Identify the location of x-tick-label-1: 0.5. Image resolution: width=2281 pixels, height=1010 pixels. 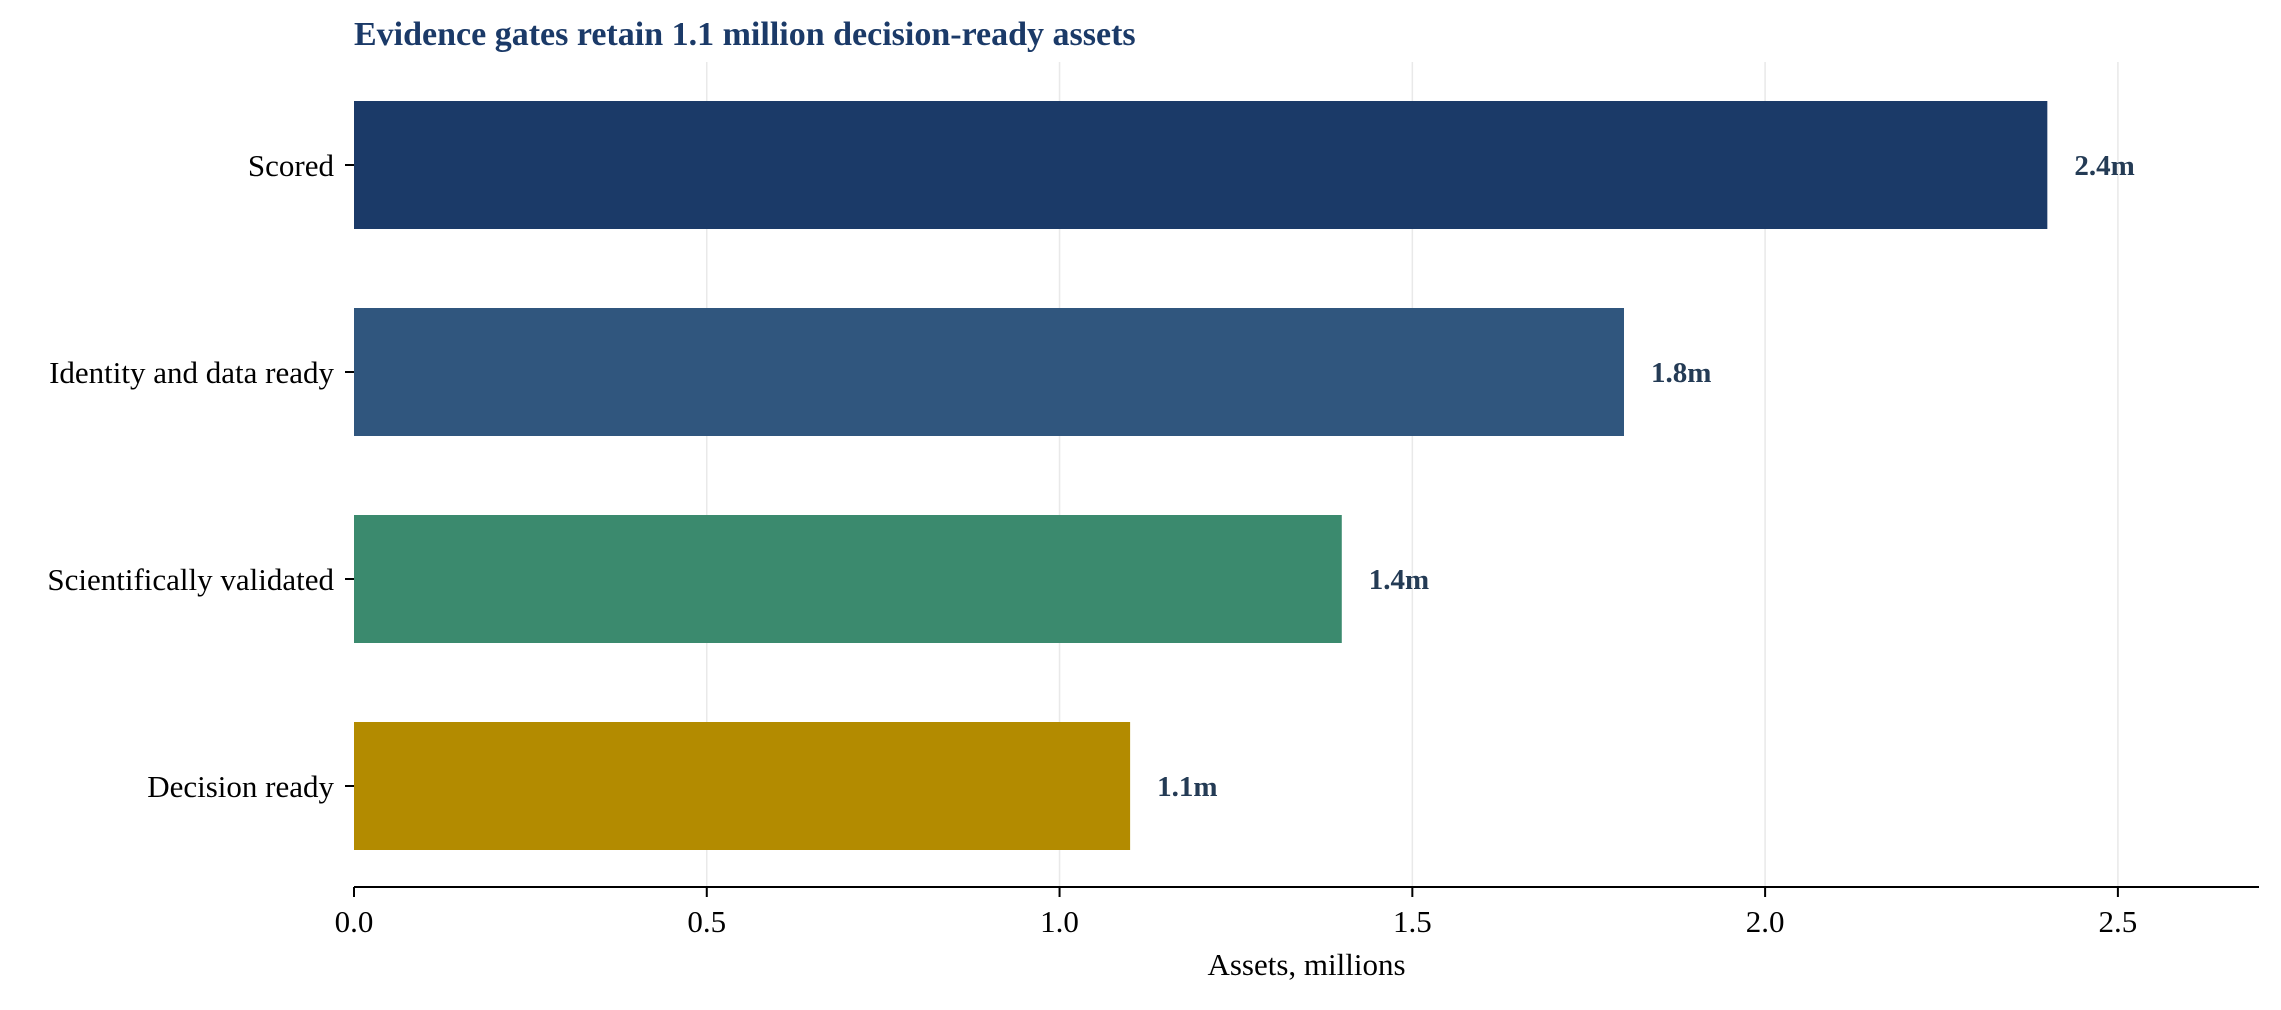
(706, 921).